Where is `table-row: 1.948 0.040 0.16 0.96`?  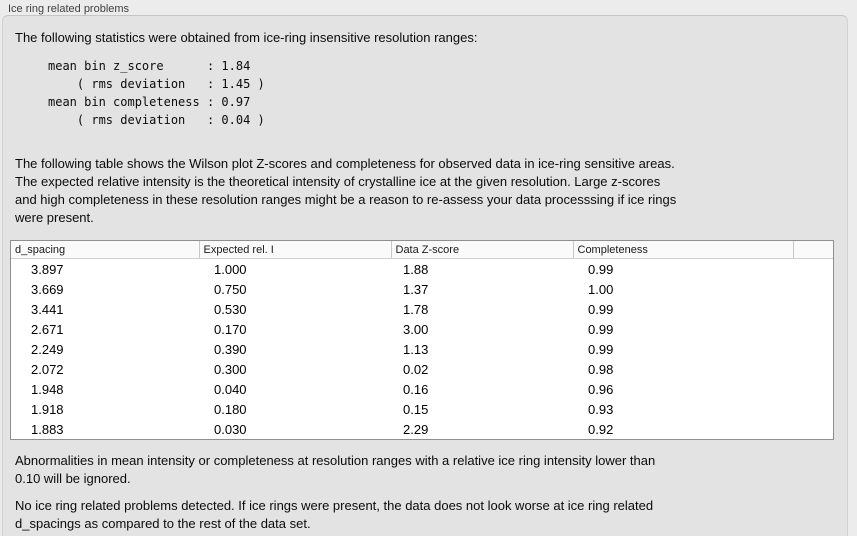
table-row: 1.948 0.040 0.16 0.96 is located at coordinates (422, 389).